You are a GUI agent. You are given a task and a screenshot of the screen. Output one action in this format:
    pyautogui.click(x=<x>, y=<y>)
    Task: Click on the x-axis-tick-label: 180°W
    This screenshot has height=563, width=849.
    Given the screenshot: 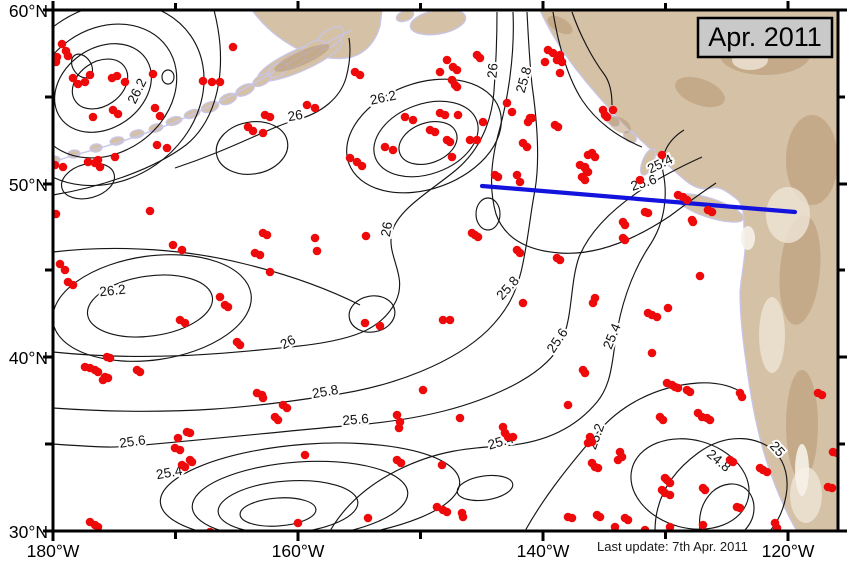 What is the action you would take?
    pyautogui.click(x=53, y=551)
    